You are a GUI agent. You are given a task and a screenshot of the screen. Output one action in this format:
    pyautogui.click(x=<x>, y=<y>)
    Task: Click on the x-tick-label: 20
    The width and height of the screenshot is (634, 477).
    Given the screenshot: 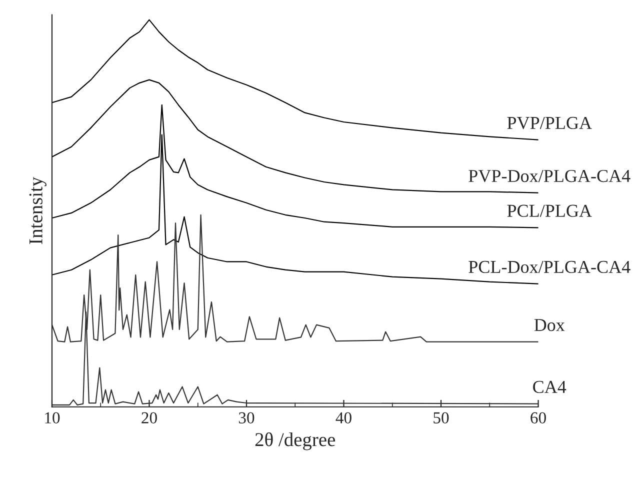 What is the action you would take?
    pyautogui.click(x=149, y=418)
    